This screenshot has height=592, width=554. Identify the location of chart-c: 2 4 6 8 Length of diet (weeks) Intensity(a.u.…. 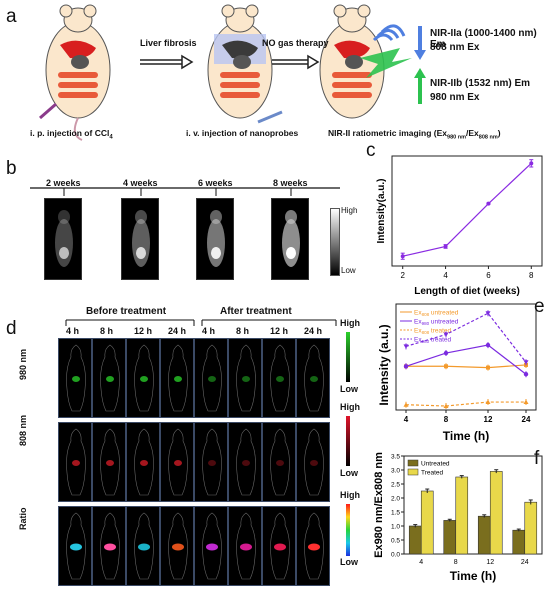
(459, 226).